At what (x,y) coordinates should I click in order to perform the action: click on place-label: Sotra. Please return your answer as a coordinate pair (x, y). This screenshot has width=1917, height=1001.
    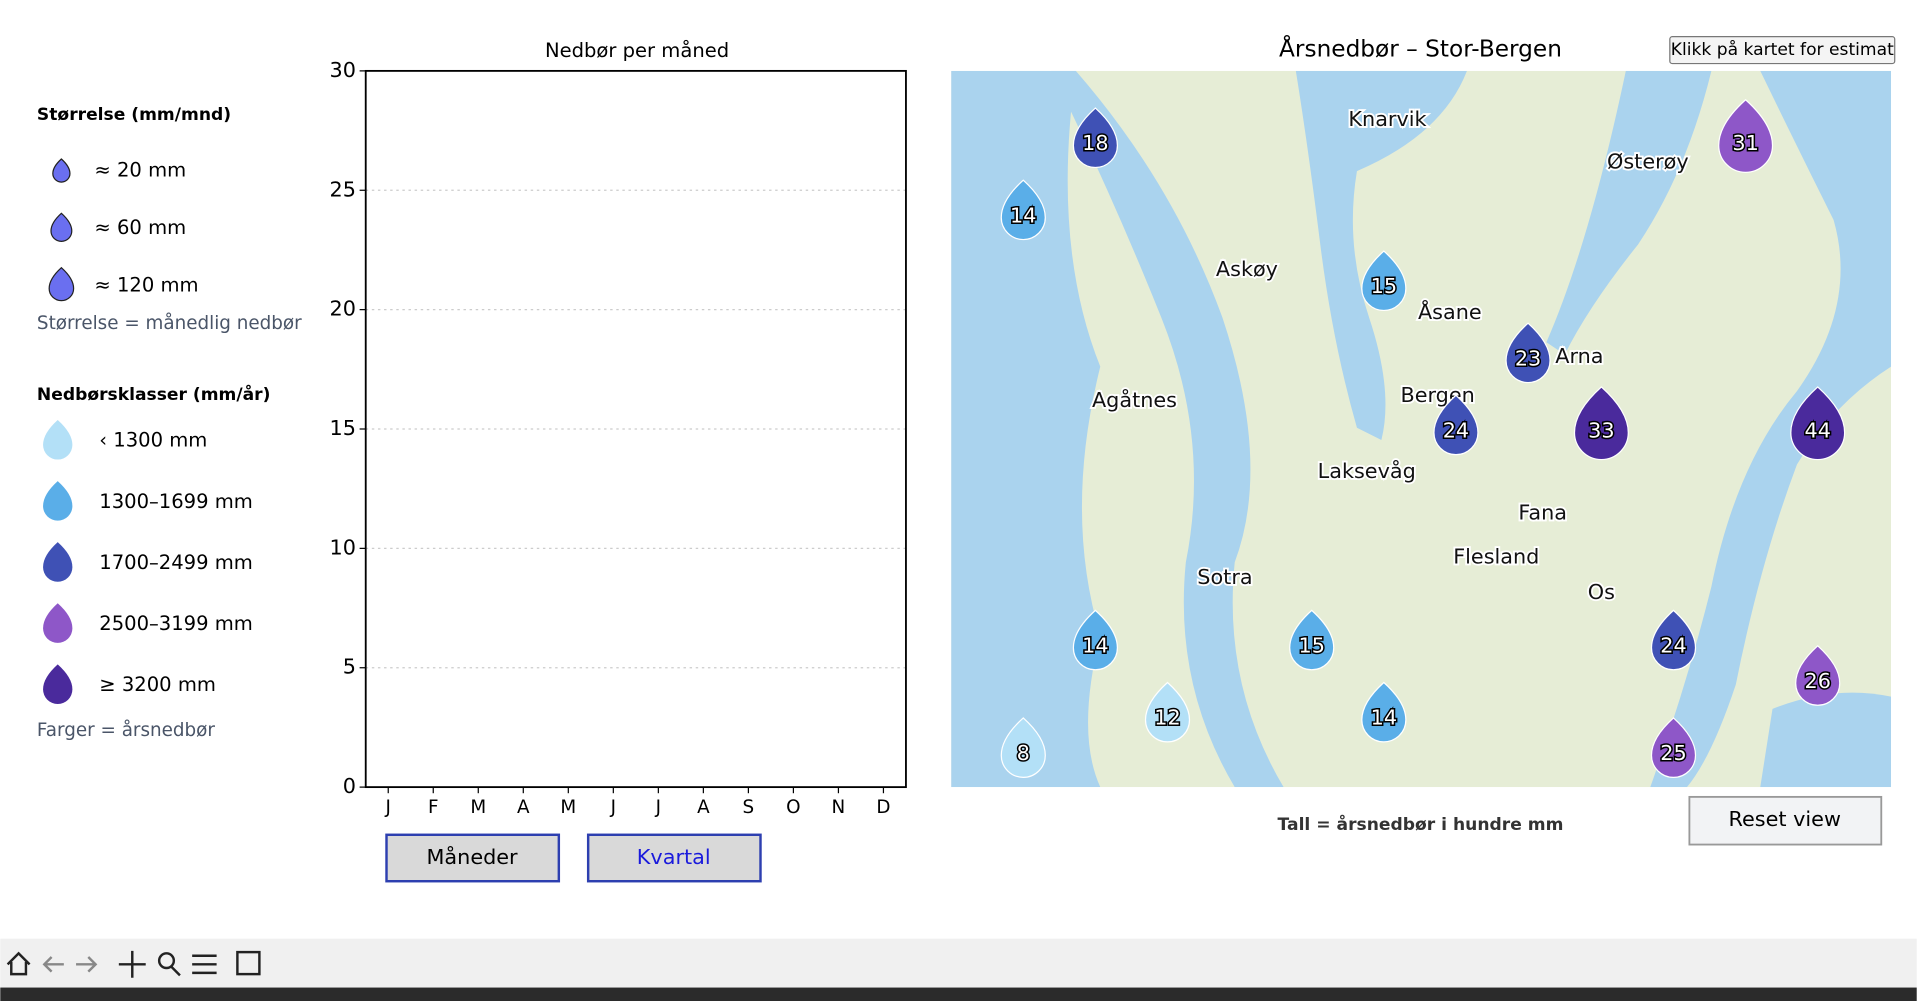
    Looking at the image, I should click on (1224, 577).